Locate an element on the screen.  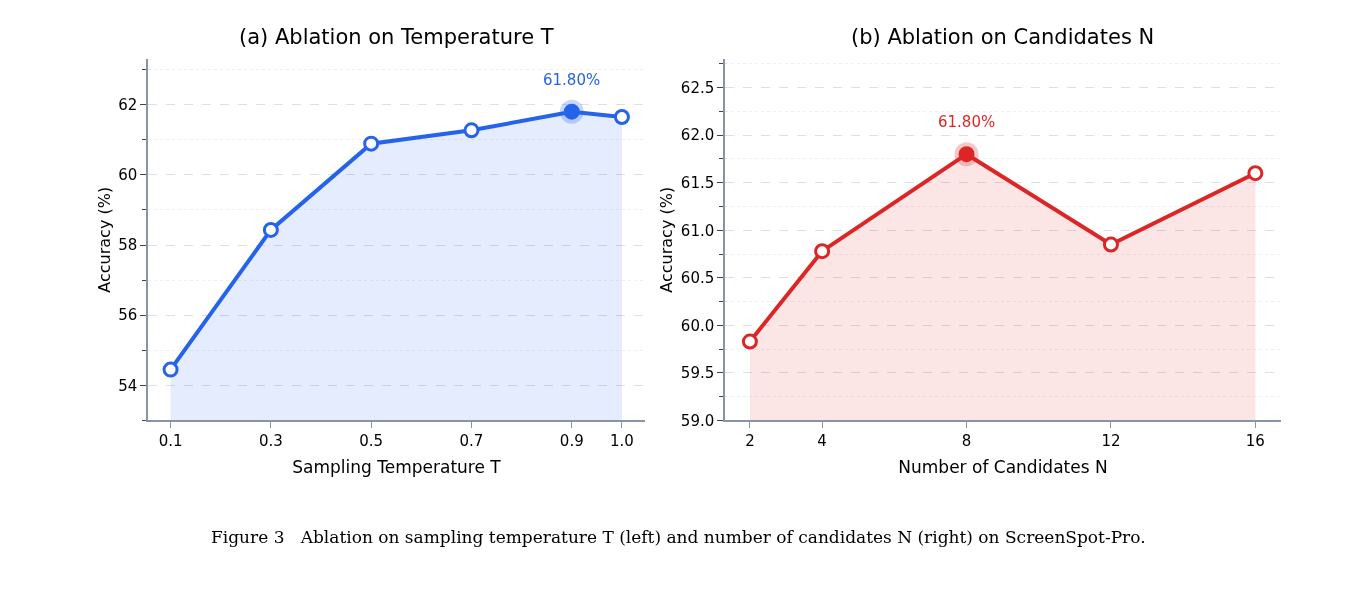
y-tick-label: 54 is located at coordinates (128, 385).